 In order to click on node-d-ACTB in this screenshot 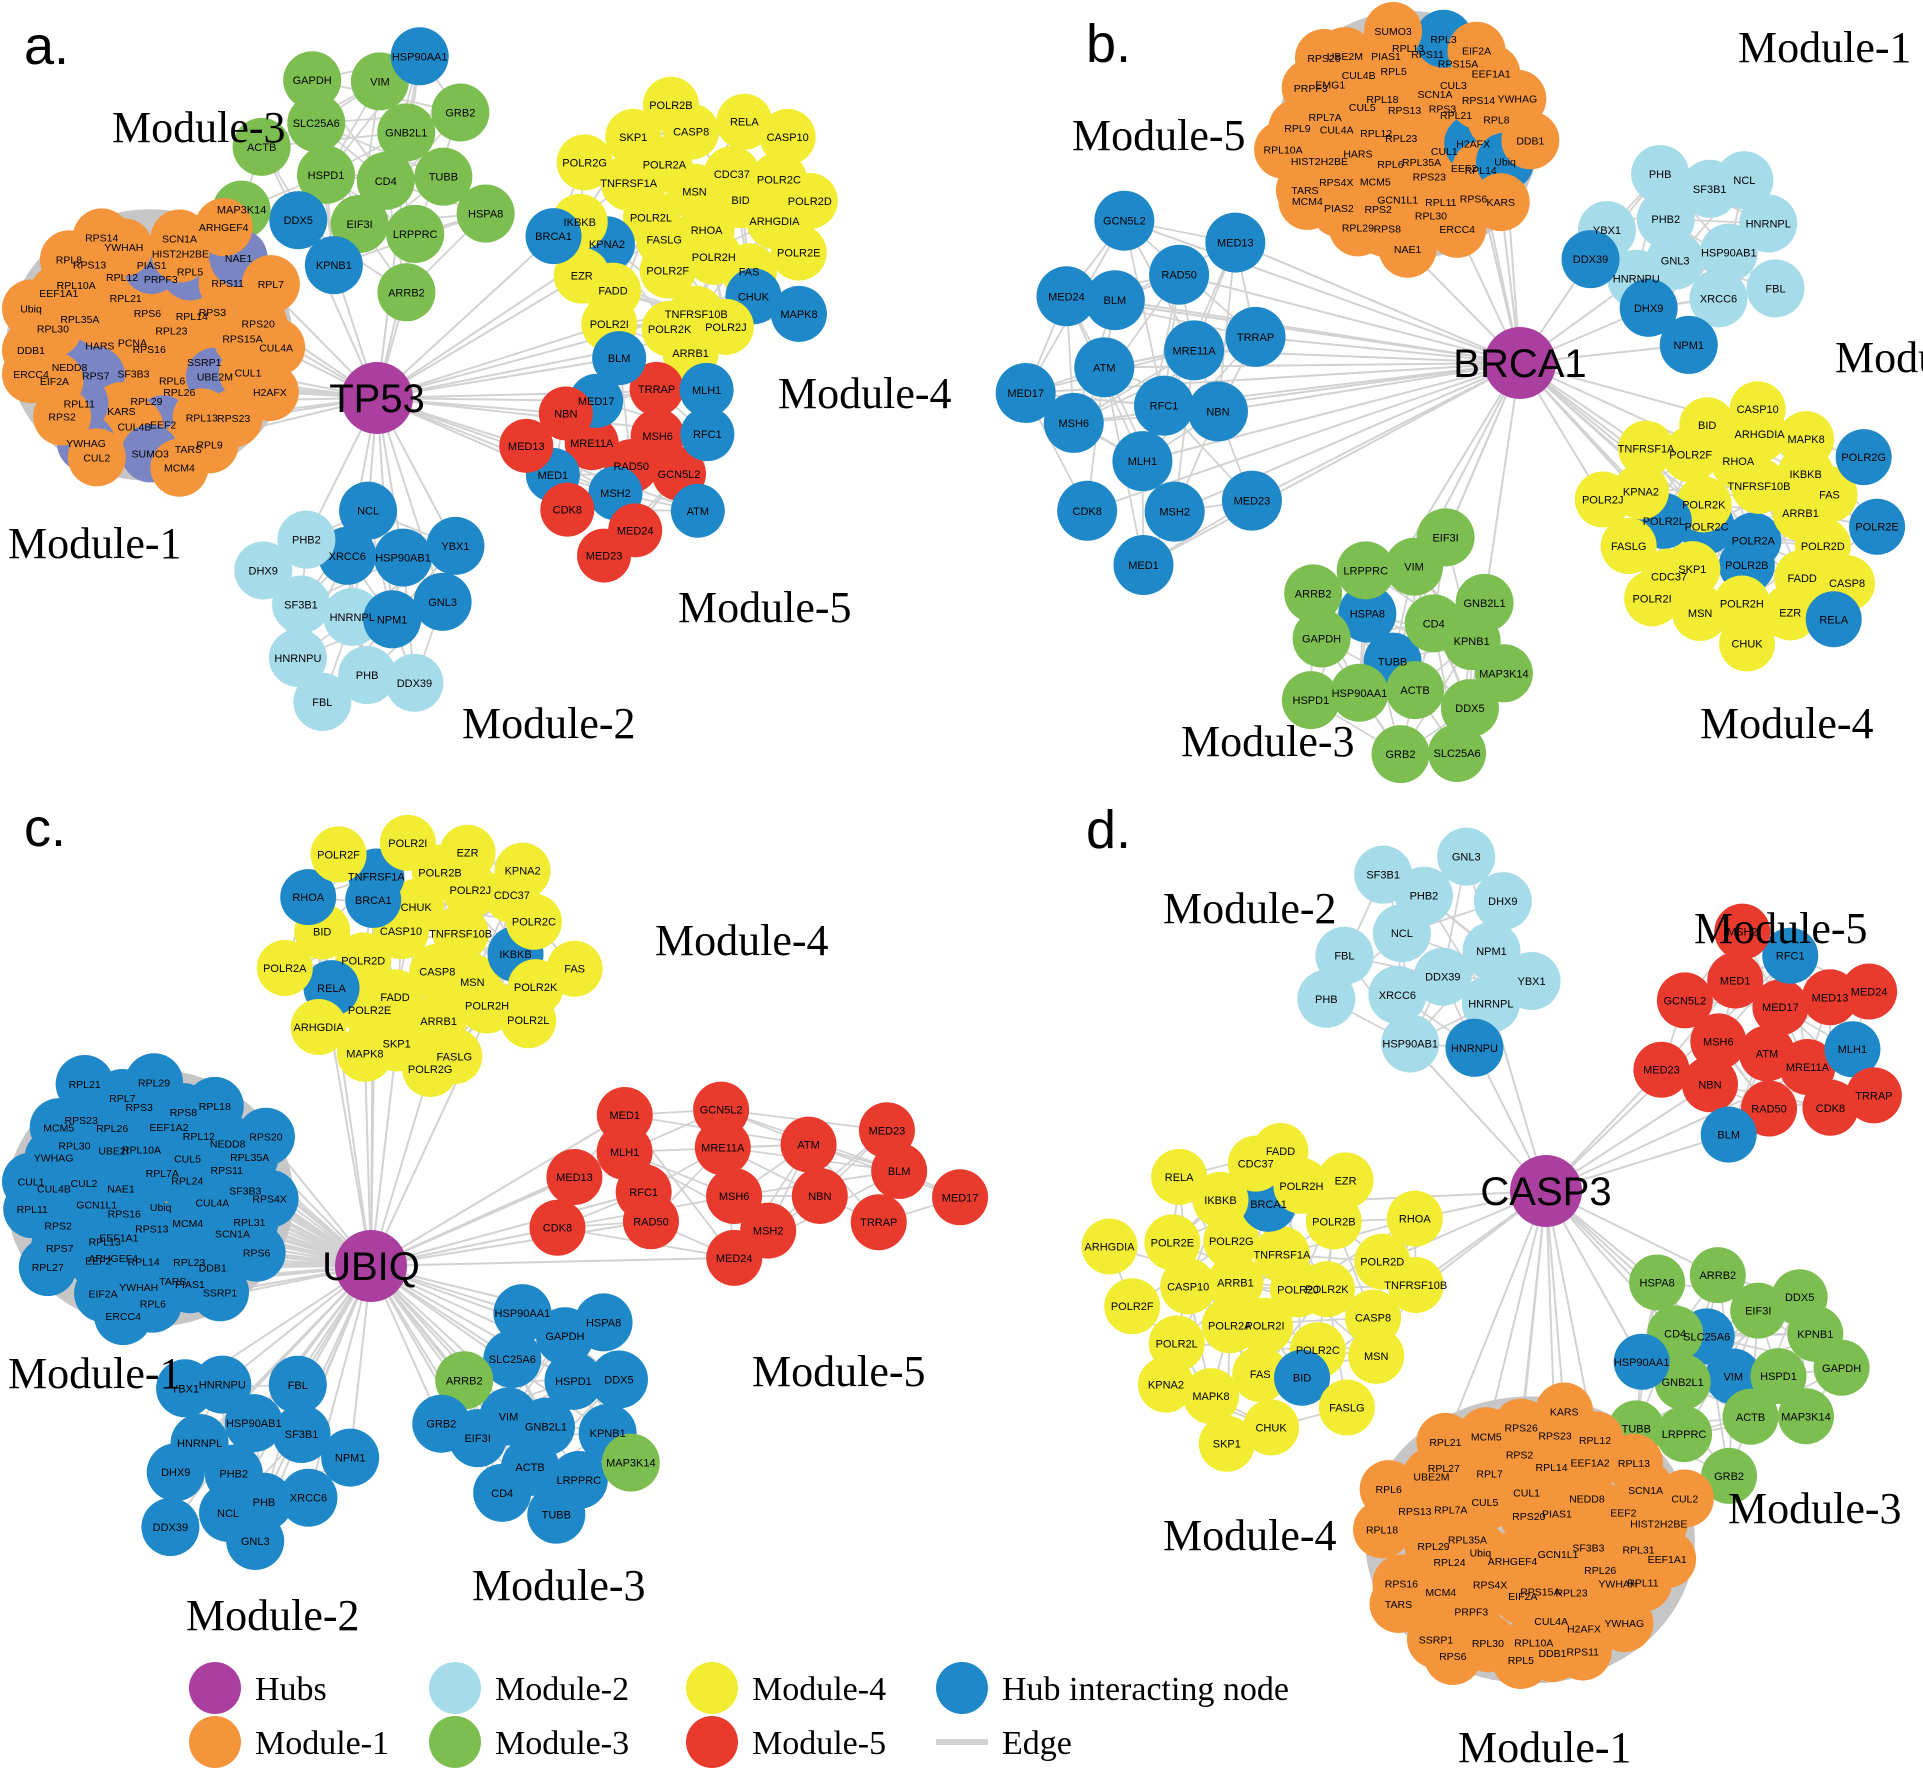, I will do `click(1750, 1416)`.